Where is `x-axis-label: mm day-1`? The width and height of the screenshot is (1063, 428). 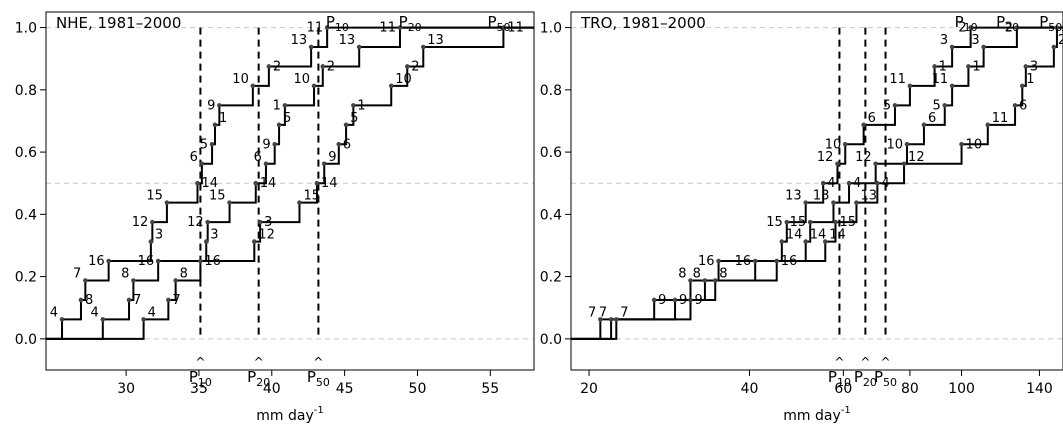 x-axis-label: mm day-1 is located at coordinates (816, 414).